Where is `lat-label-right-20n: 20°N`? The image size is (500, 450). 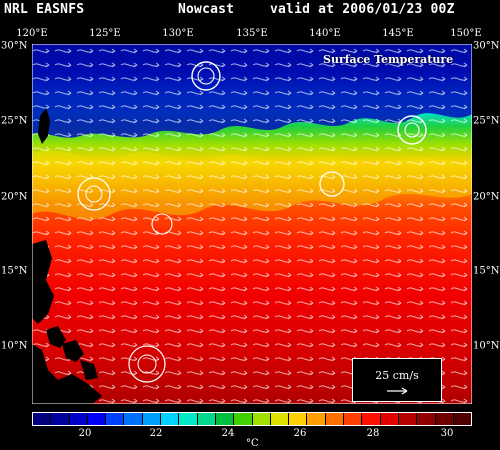
lat-label-right-20n: 20°N is located at coordinates (486, 197).